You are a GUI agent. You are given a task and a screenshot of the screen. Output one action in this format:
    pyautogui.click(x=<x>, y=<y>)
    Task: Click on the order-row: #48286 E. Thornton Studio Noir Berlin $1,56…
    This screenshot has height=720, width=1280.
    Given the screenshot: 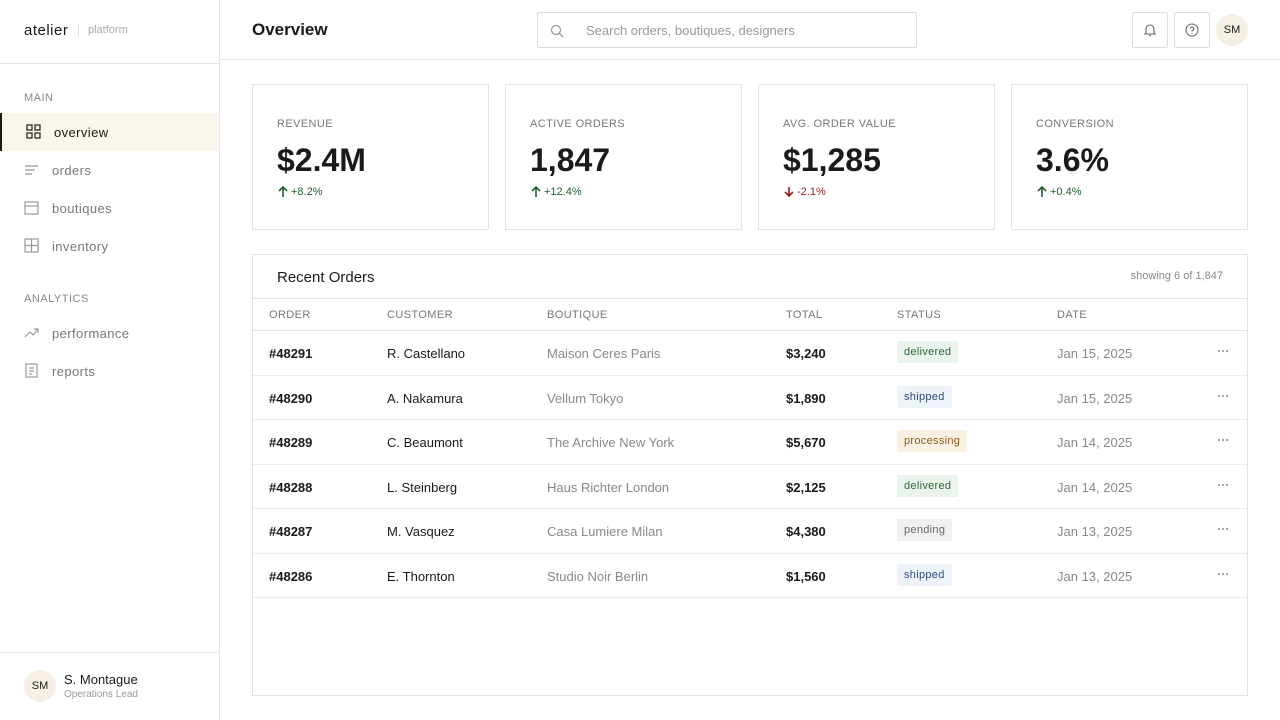 What is the action you would take?
    pyautogui.click(x=750, y=576)
    